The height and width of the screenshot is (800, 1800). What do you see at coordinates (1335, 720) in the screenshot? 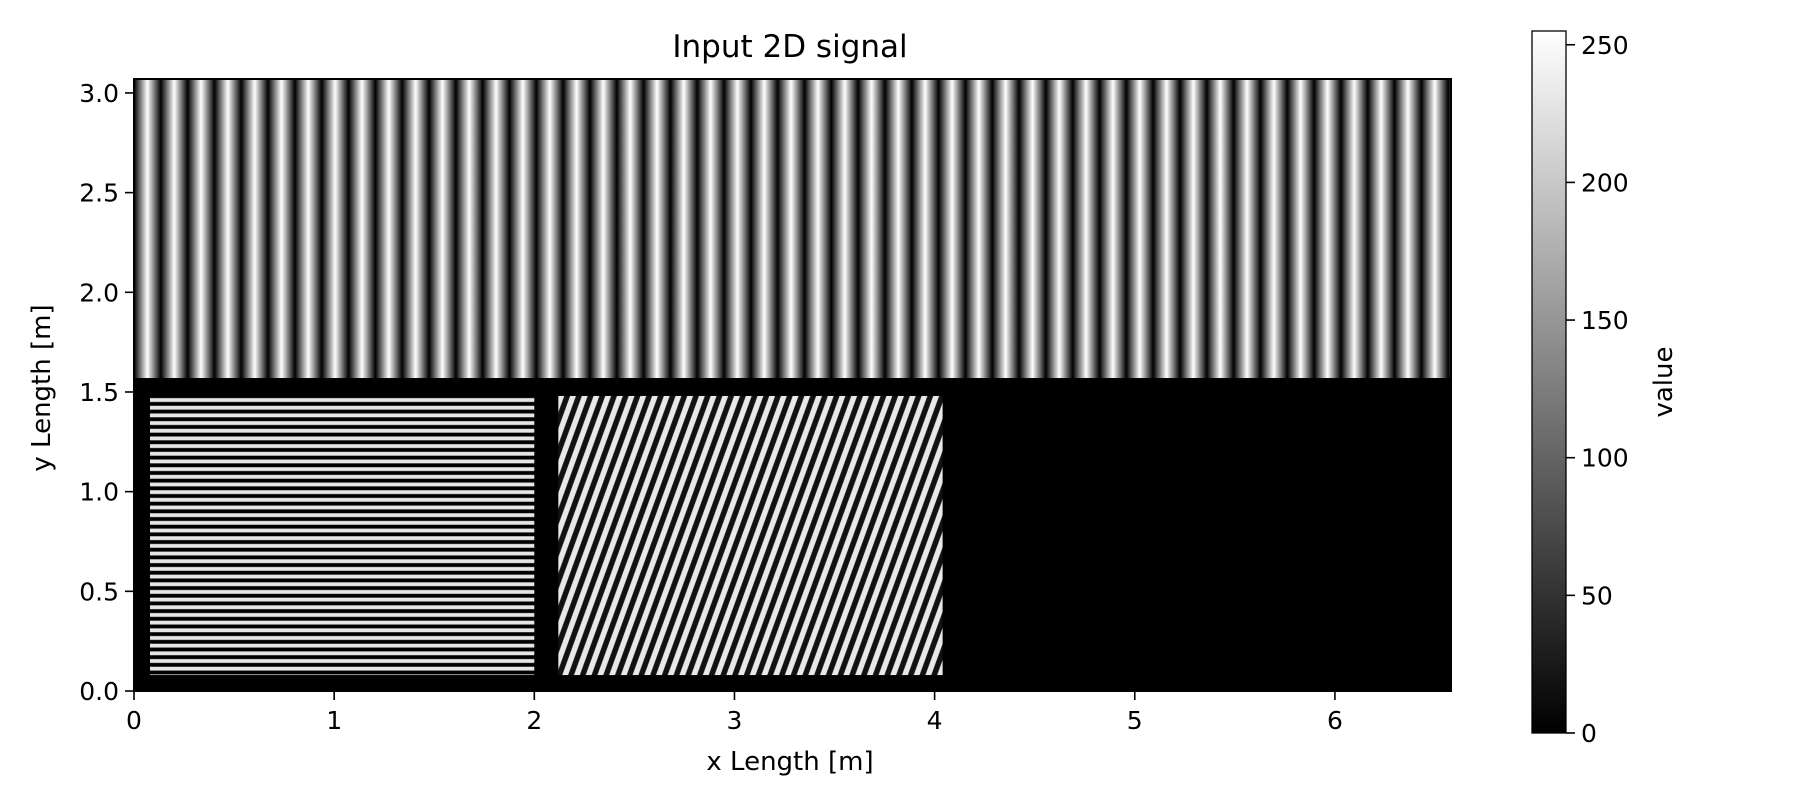
I see `x-tick-label: 6` at bounding box center [1335, 720].